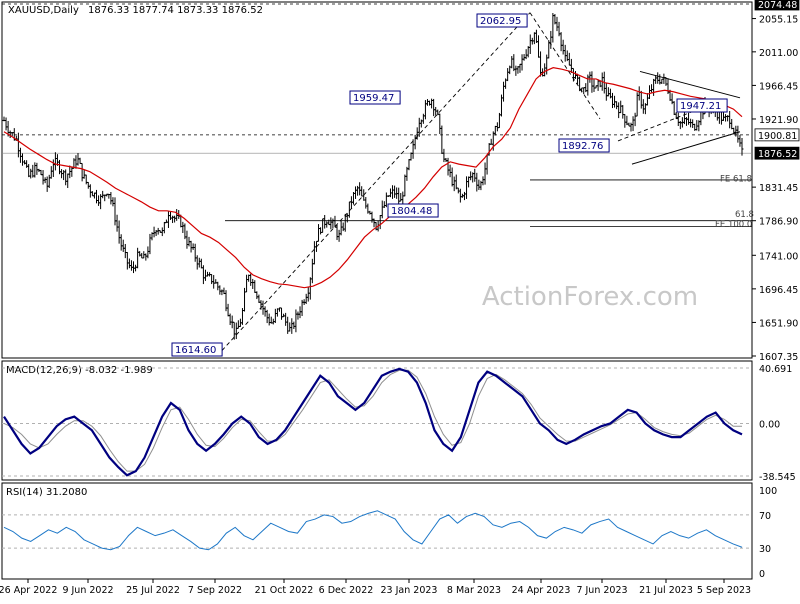 This screenshot has width=800, height=604. Describe the element at coordinates (778, 357) in the screenshot. I see `price-tick-label: 1607.35` at that location.